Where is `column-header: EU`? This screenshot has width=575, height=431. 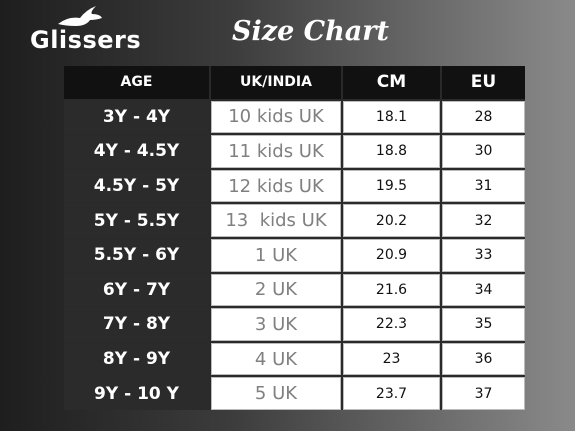
column-header: EU is located at coordinates (483, 82).